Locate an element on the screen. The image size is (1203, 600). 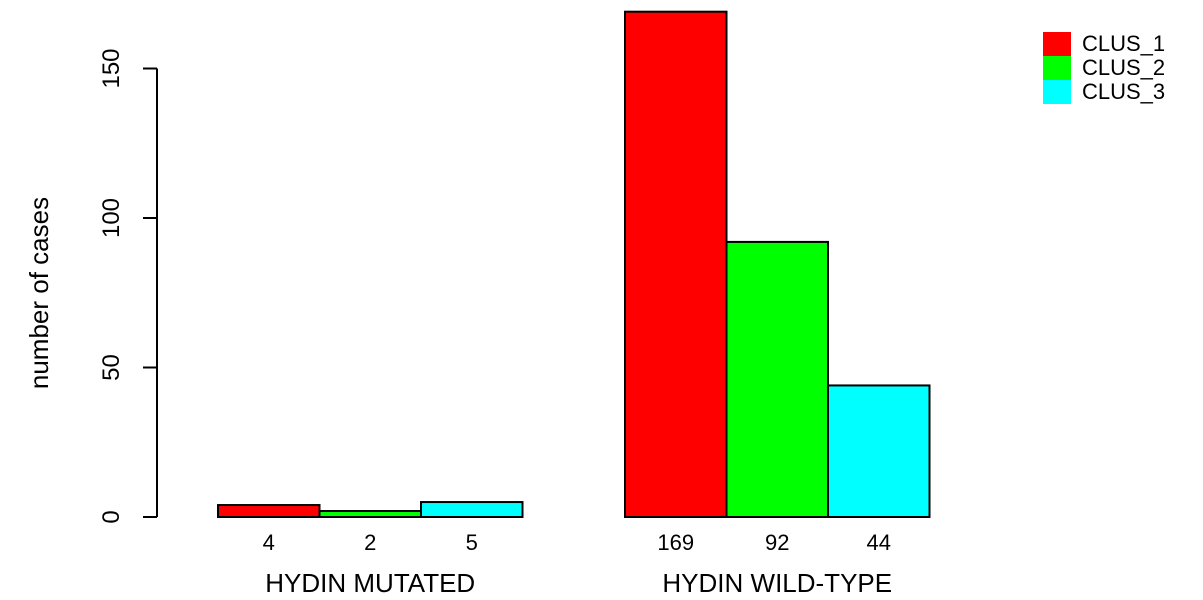
group-label: HYDIN MUTATED is located at coordinates (370, 583).